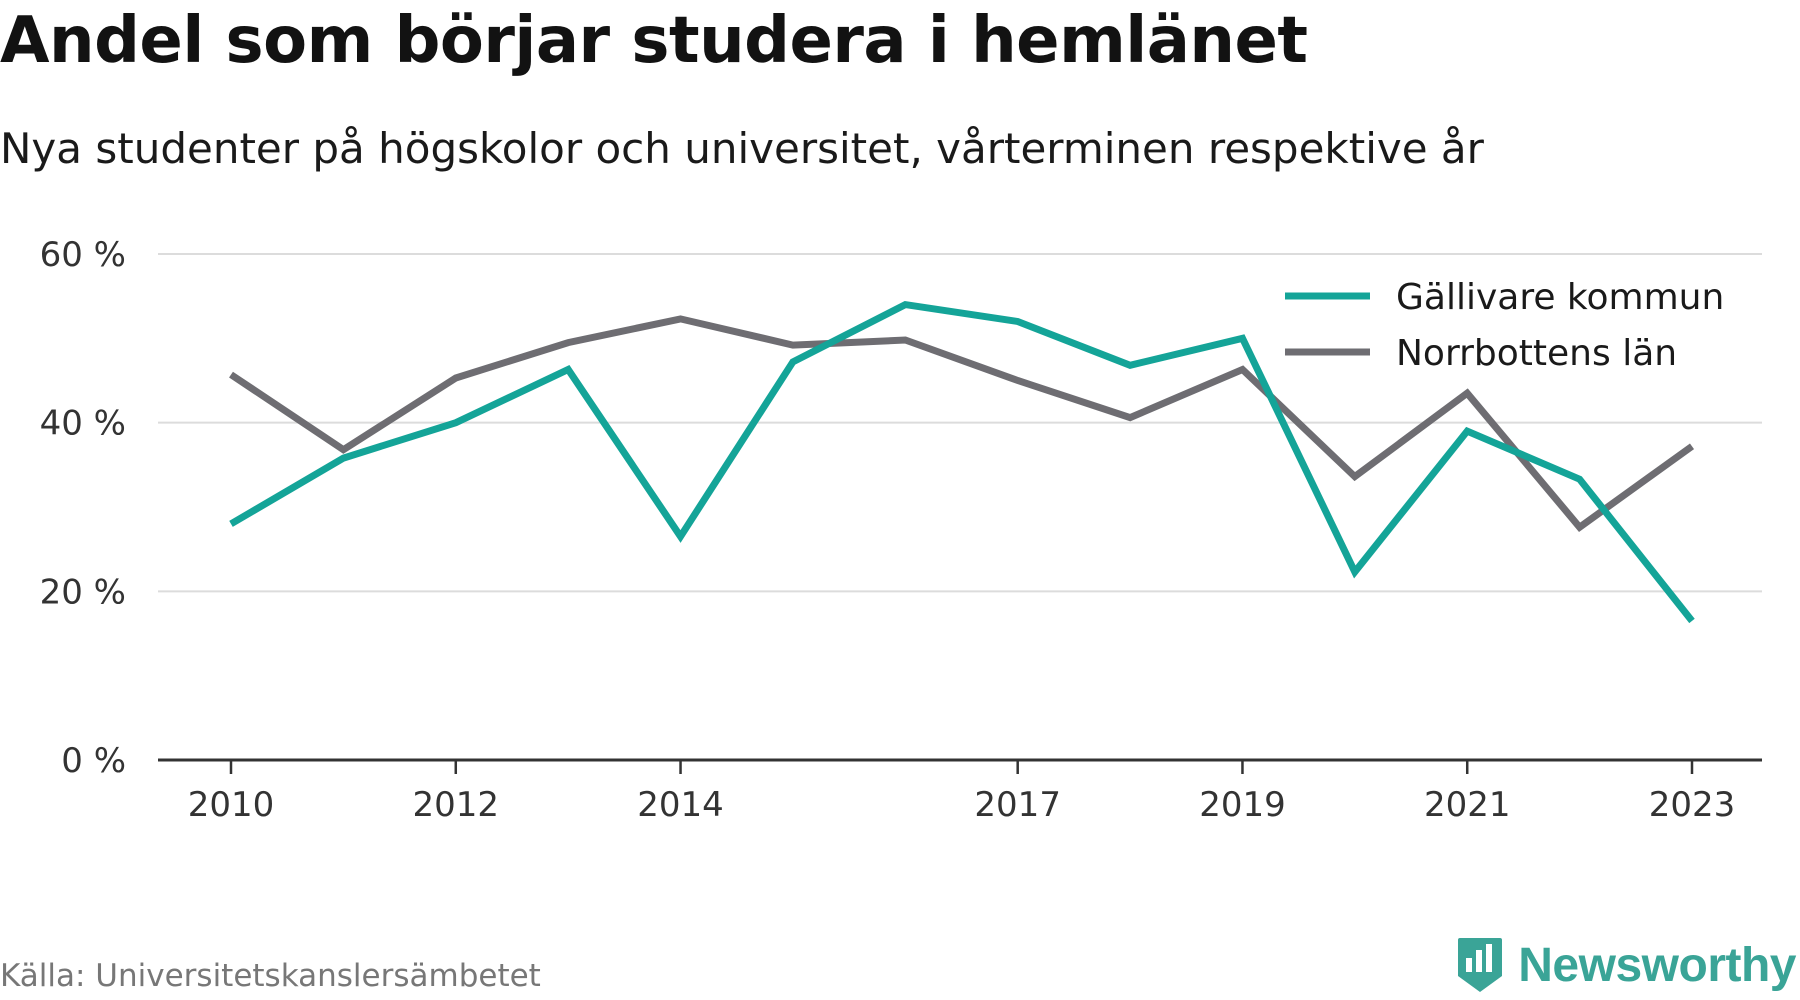  I want to click on x-tick-label: 2012, so click(456, 805).